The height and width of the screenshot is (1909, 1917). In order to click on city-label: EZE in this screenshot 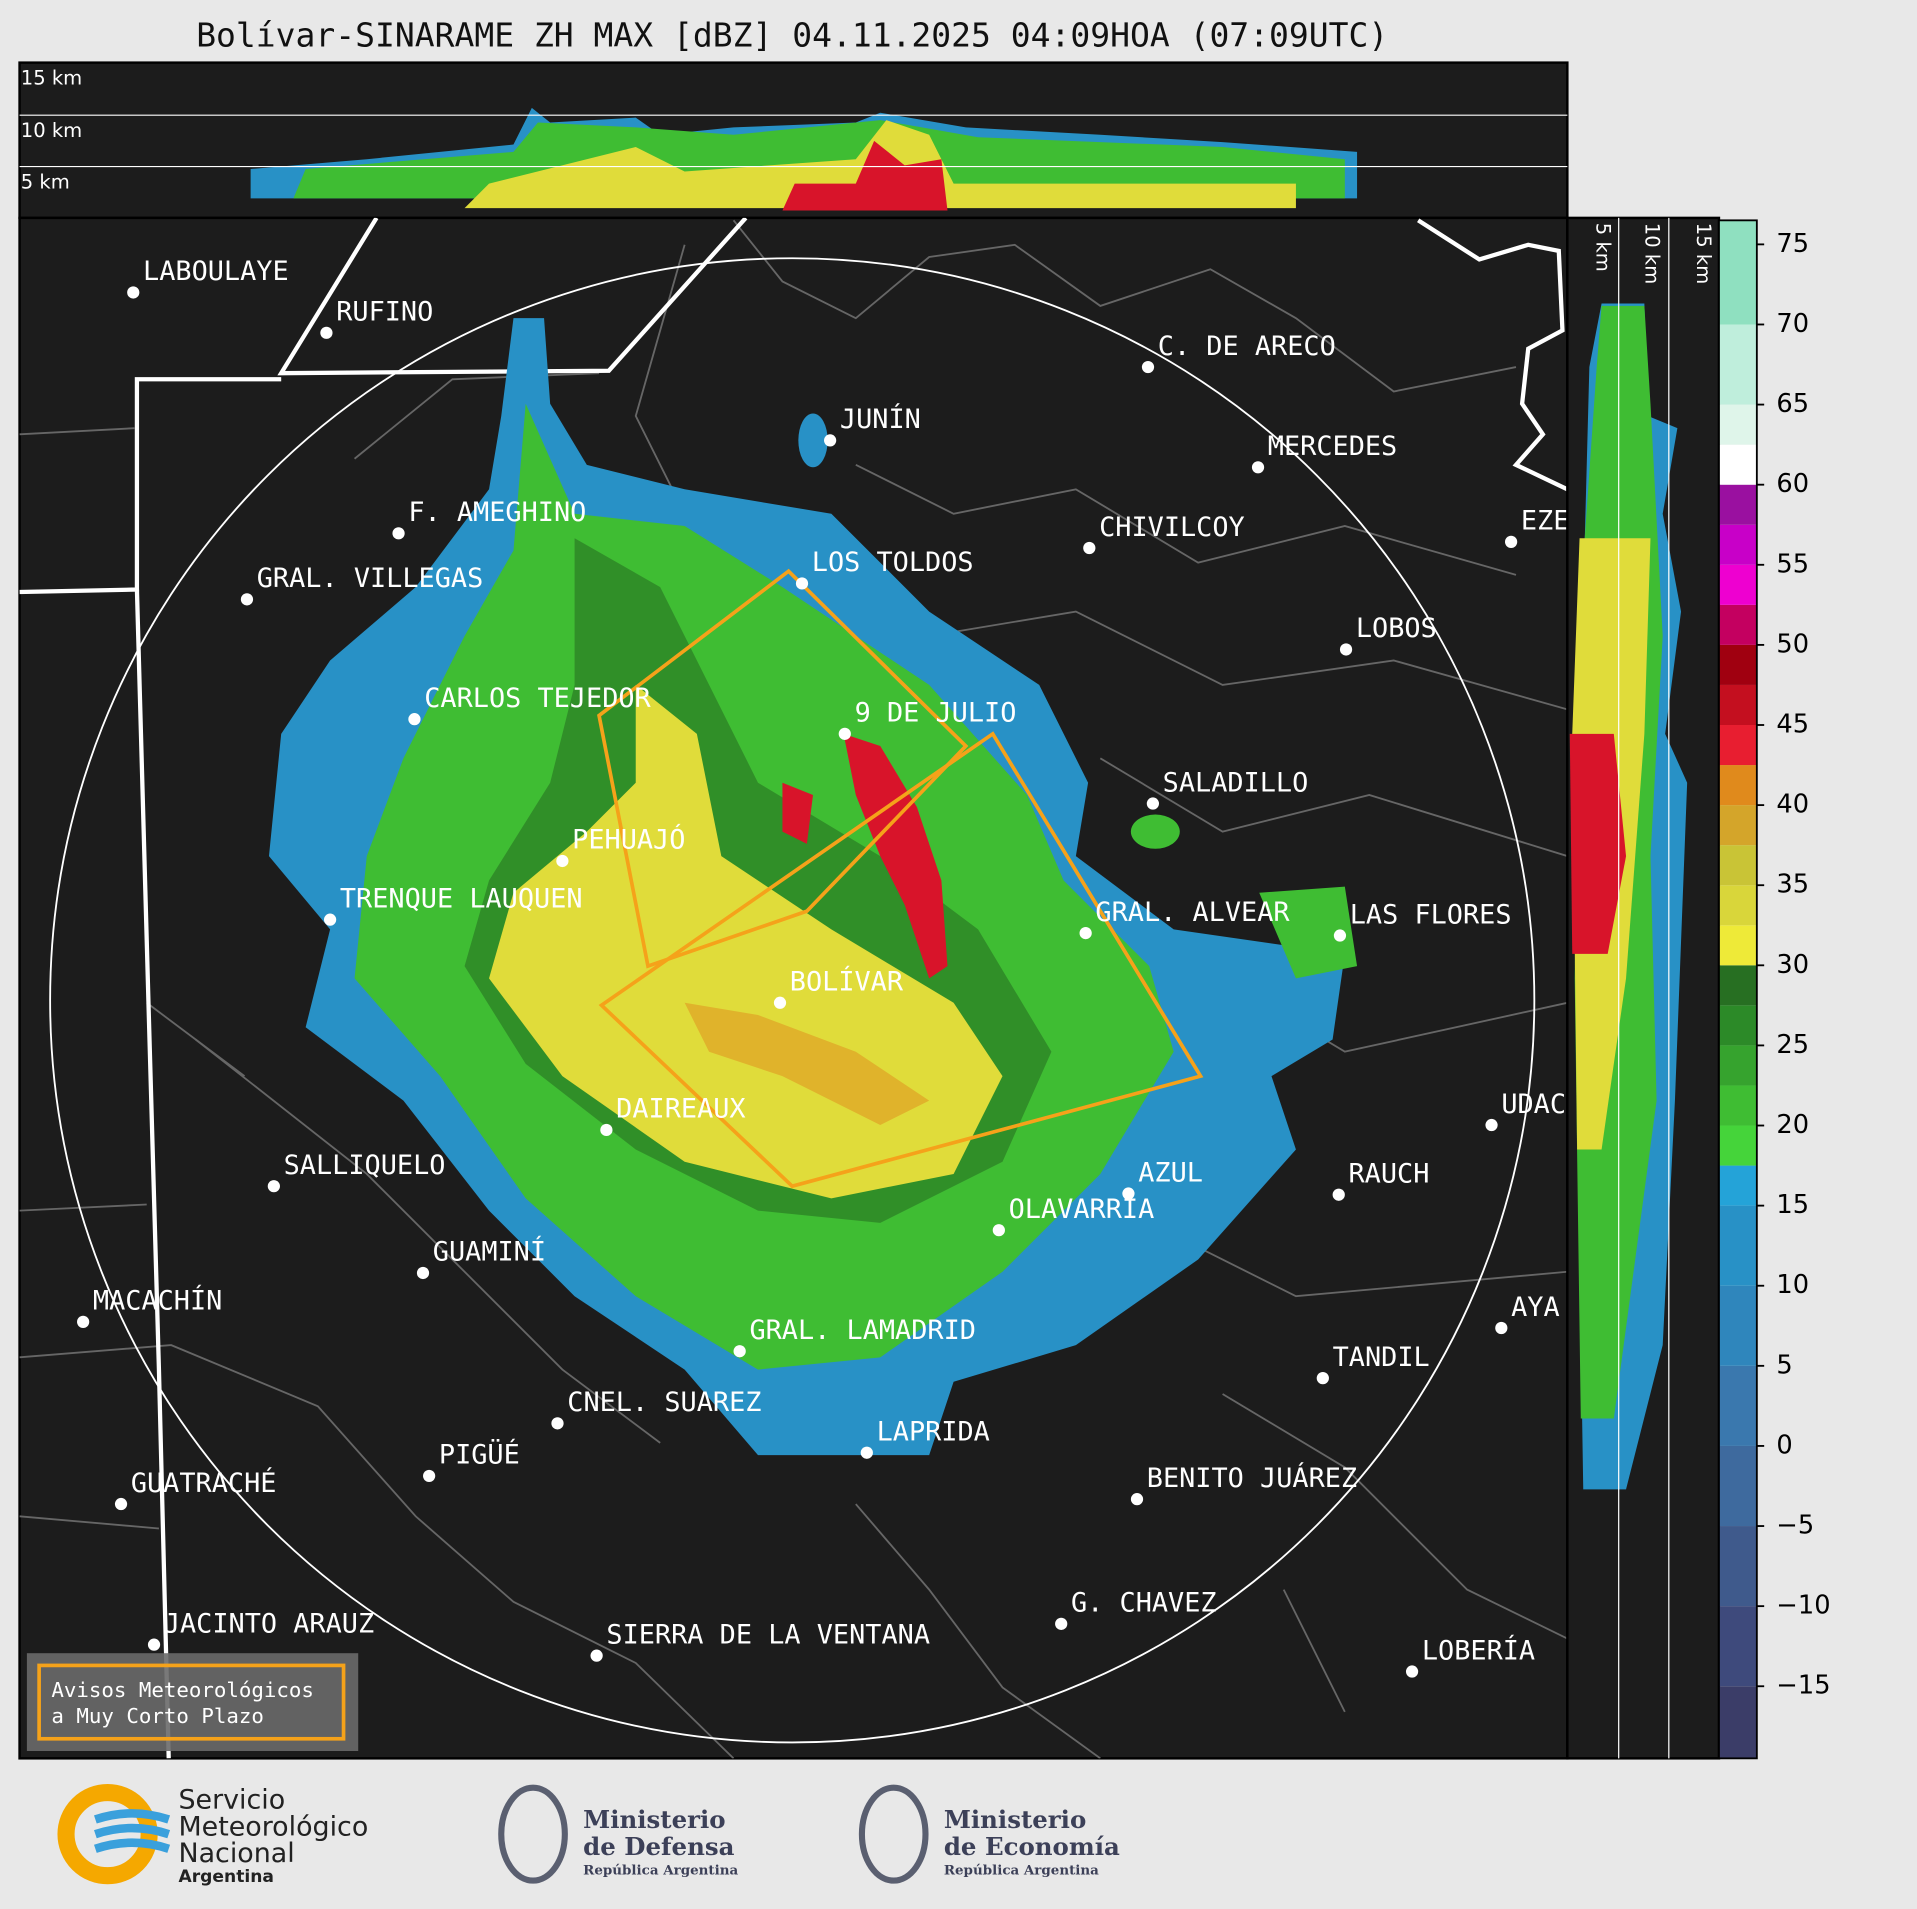, I will do `click(1545, 521)`.